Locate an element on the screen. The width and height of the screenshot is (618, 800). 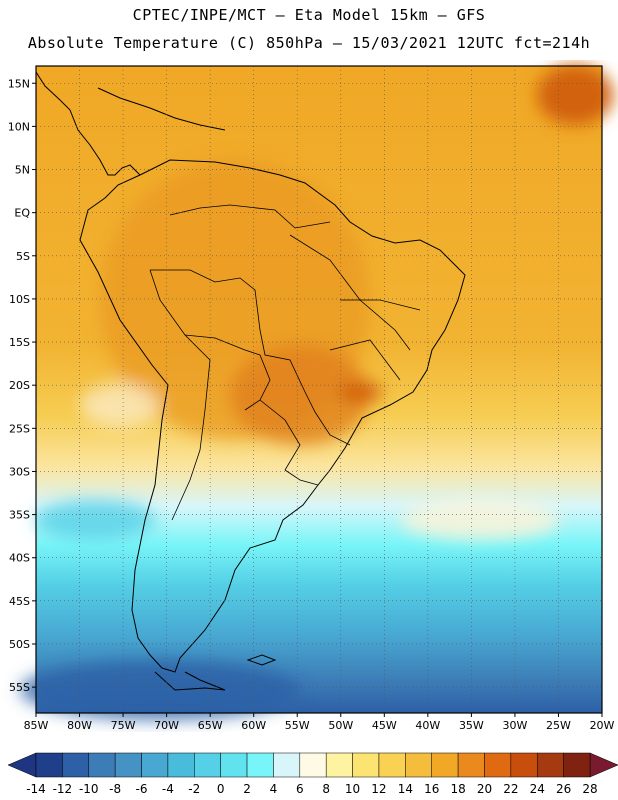
tierra-del-fuego is located at coordinates (190, 681).